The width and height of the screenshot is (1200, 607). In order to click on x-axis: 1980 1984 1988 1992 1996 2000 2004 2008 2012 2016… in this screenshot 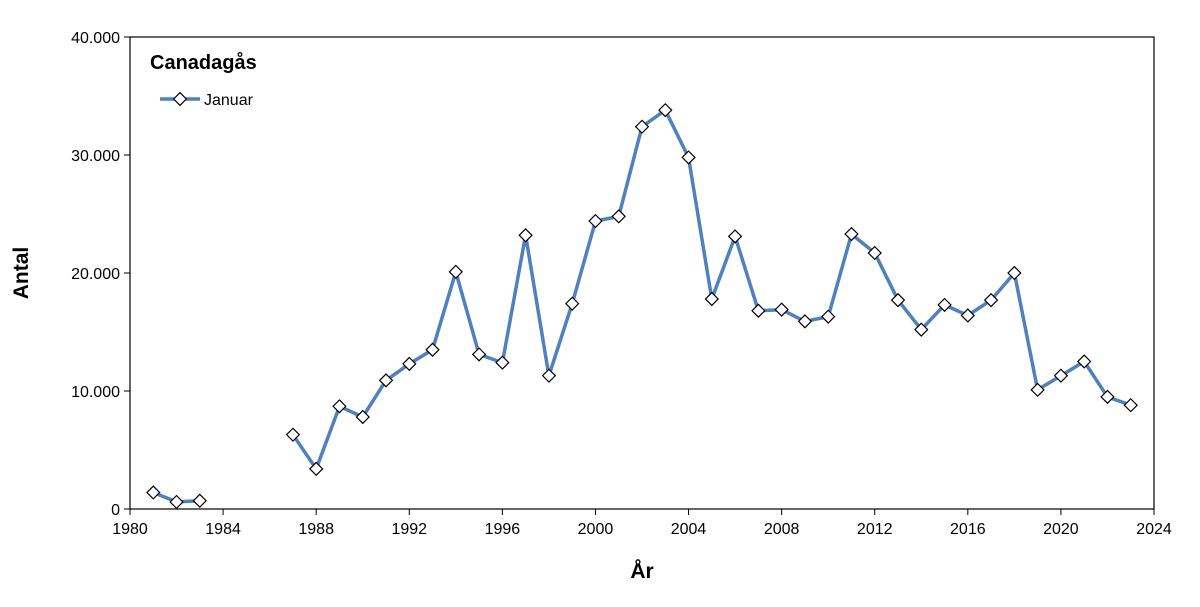, I will do `click(642, 523)`.